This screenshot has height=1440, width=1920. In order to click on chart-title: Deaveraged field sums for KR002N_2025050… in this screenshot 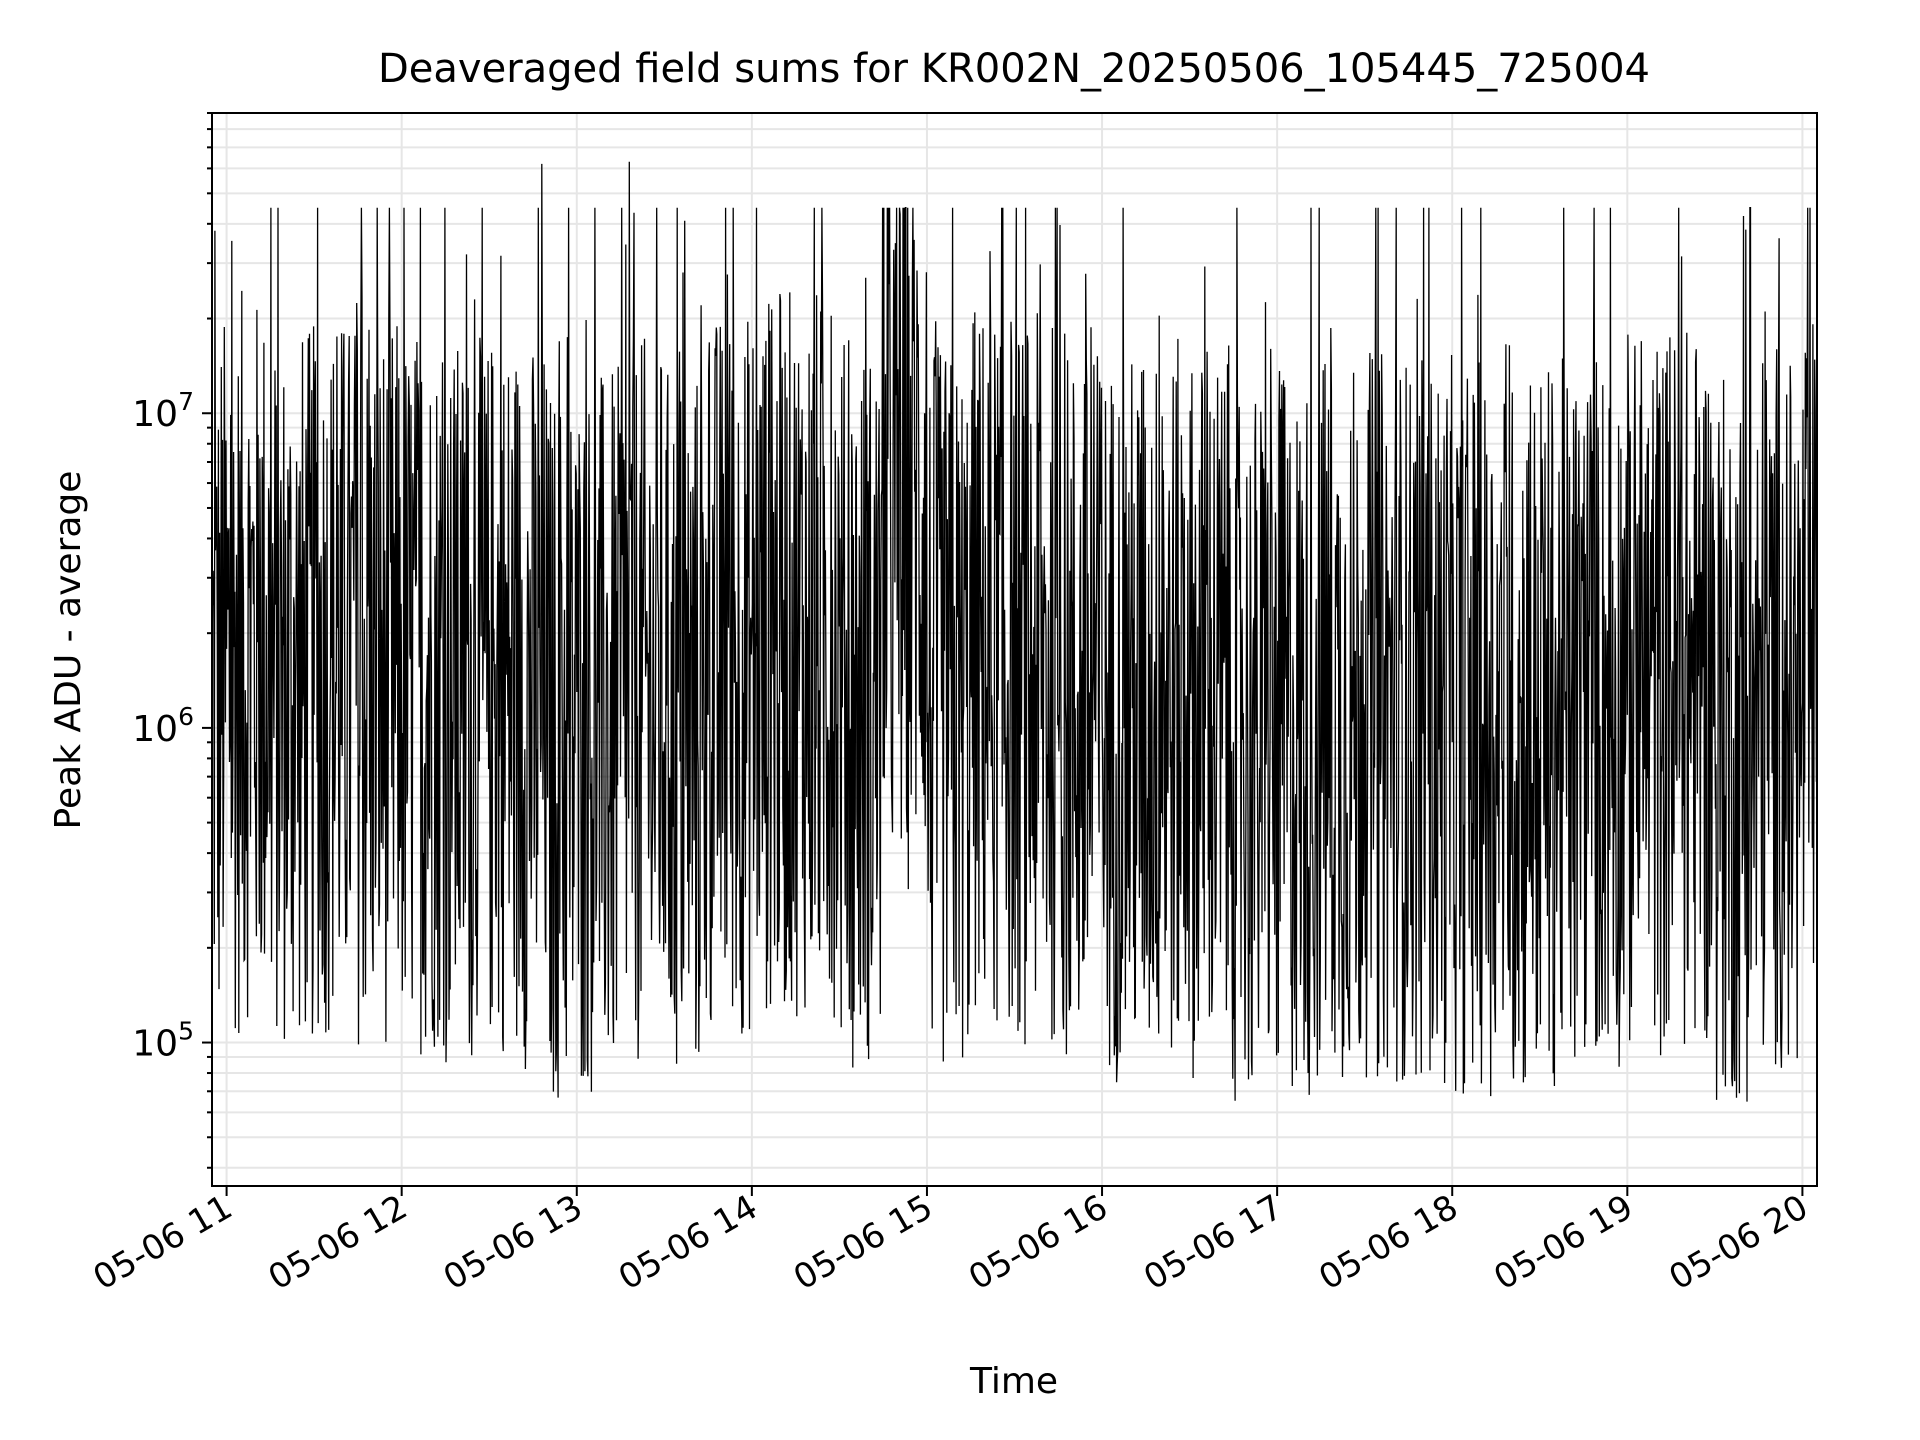, I will do `click(1014, 69)`.